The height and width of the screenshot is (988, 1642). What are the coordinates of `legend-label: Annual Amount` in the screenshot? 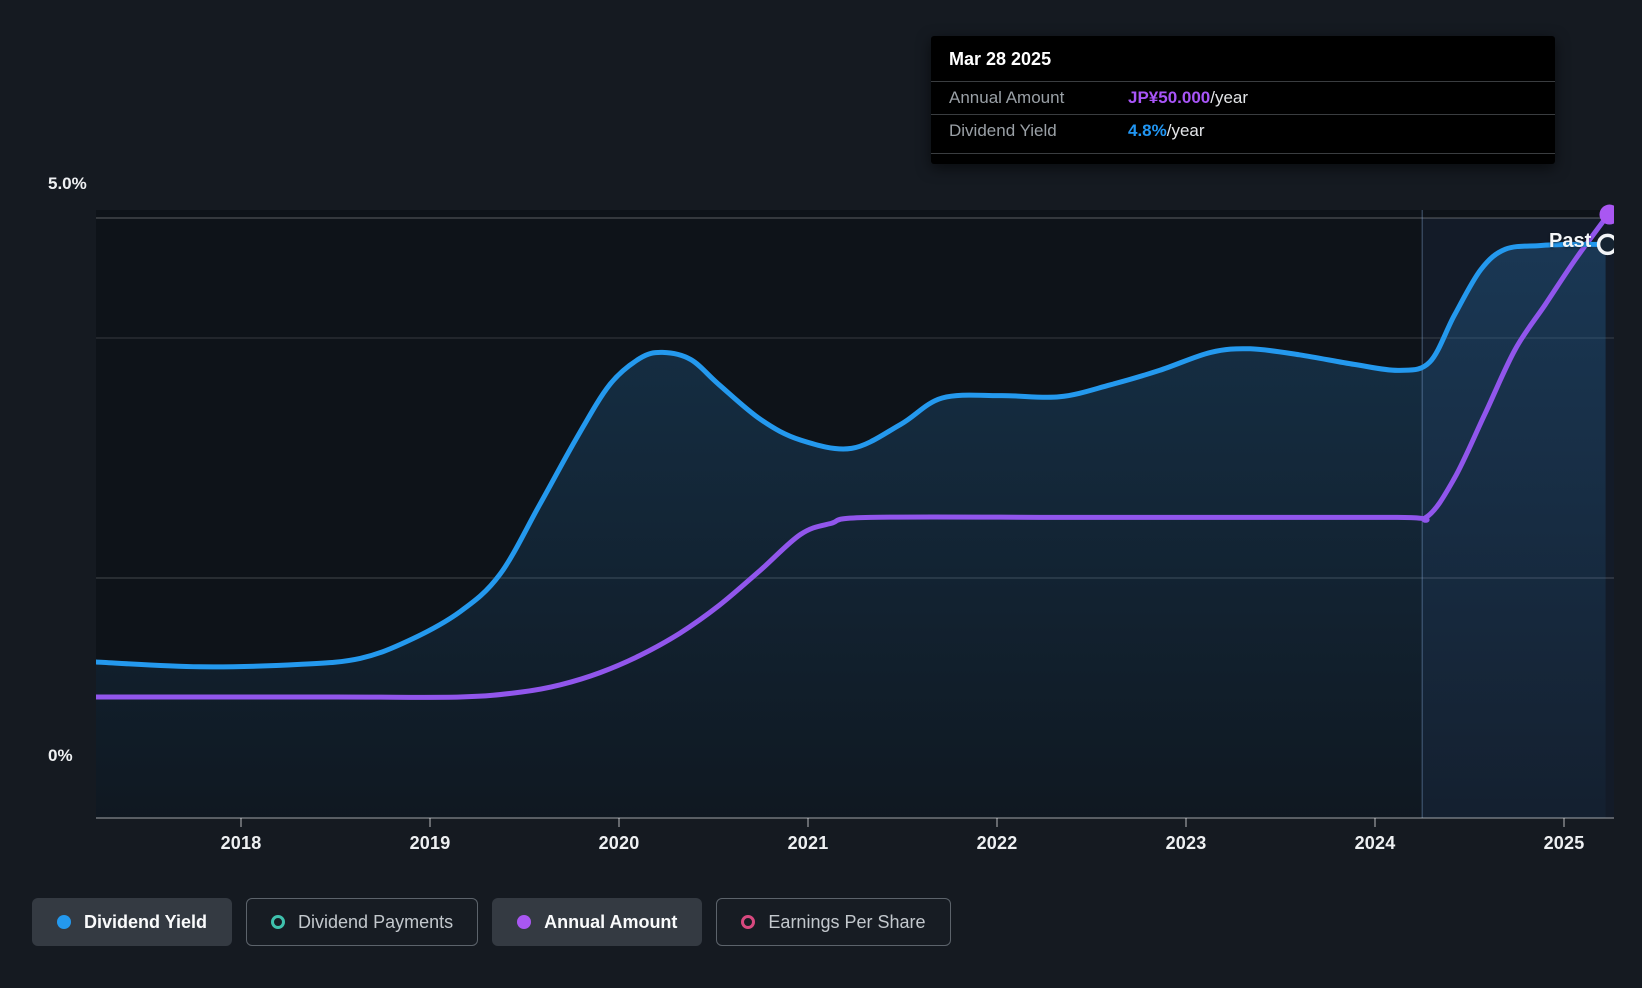 It's located at (611, 921).